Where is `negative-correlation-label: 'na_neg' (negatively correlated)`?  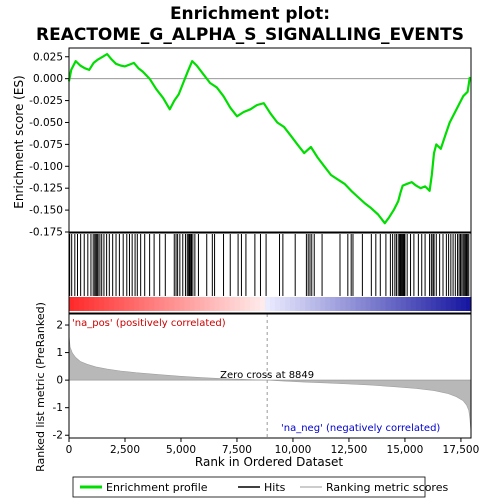
negative-correlation-label: 'na_neg' (negatively correlated) is located at coordinates (360, 428).